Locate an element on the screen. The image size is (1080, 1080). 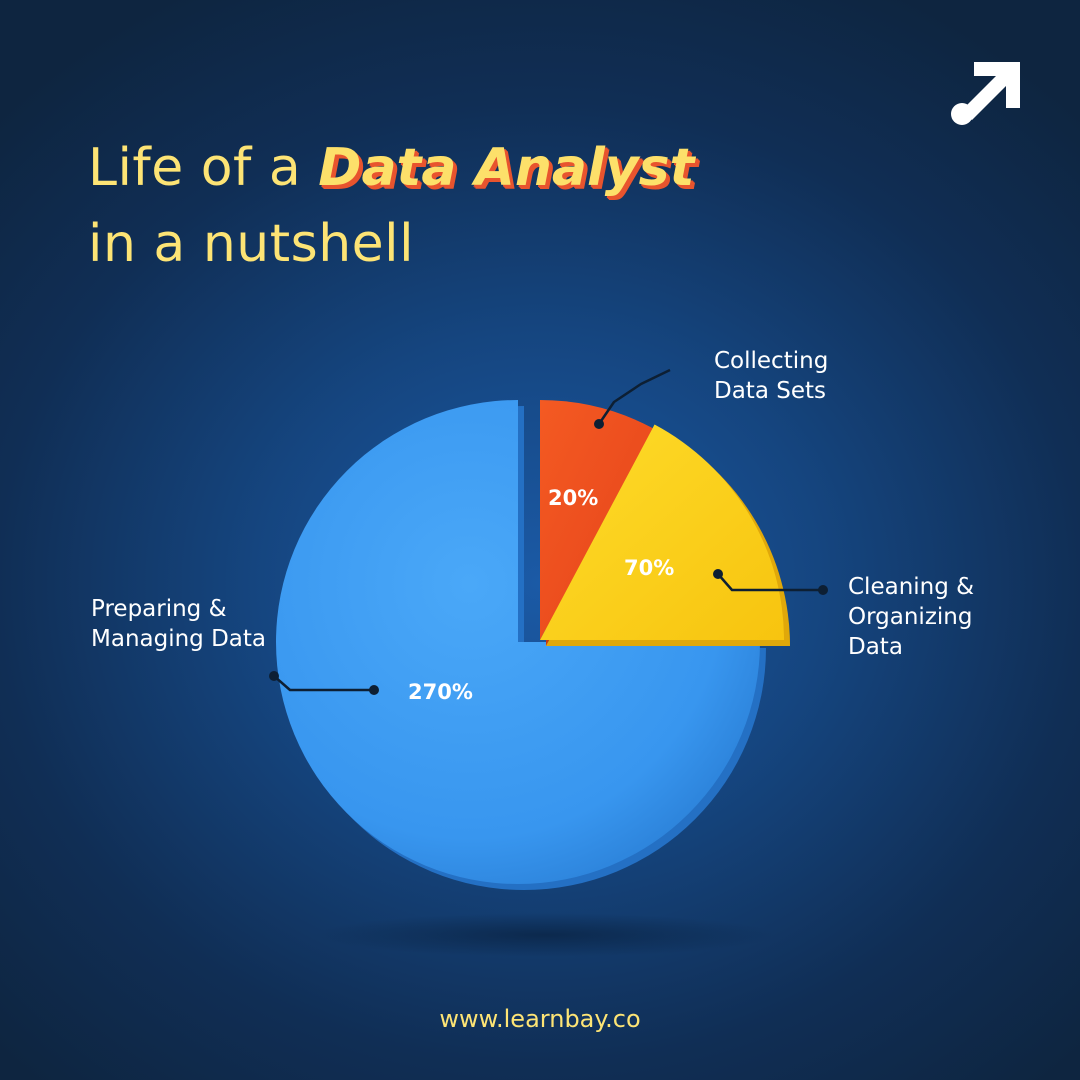
callout-label-line: Managing Data is located at coordinates (179, 639).